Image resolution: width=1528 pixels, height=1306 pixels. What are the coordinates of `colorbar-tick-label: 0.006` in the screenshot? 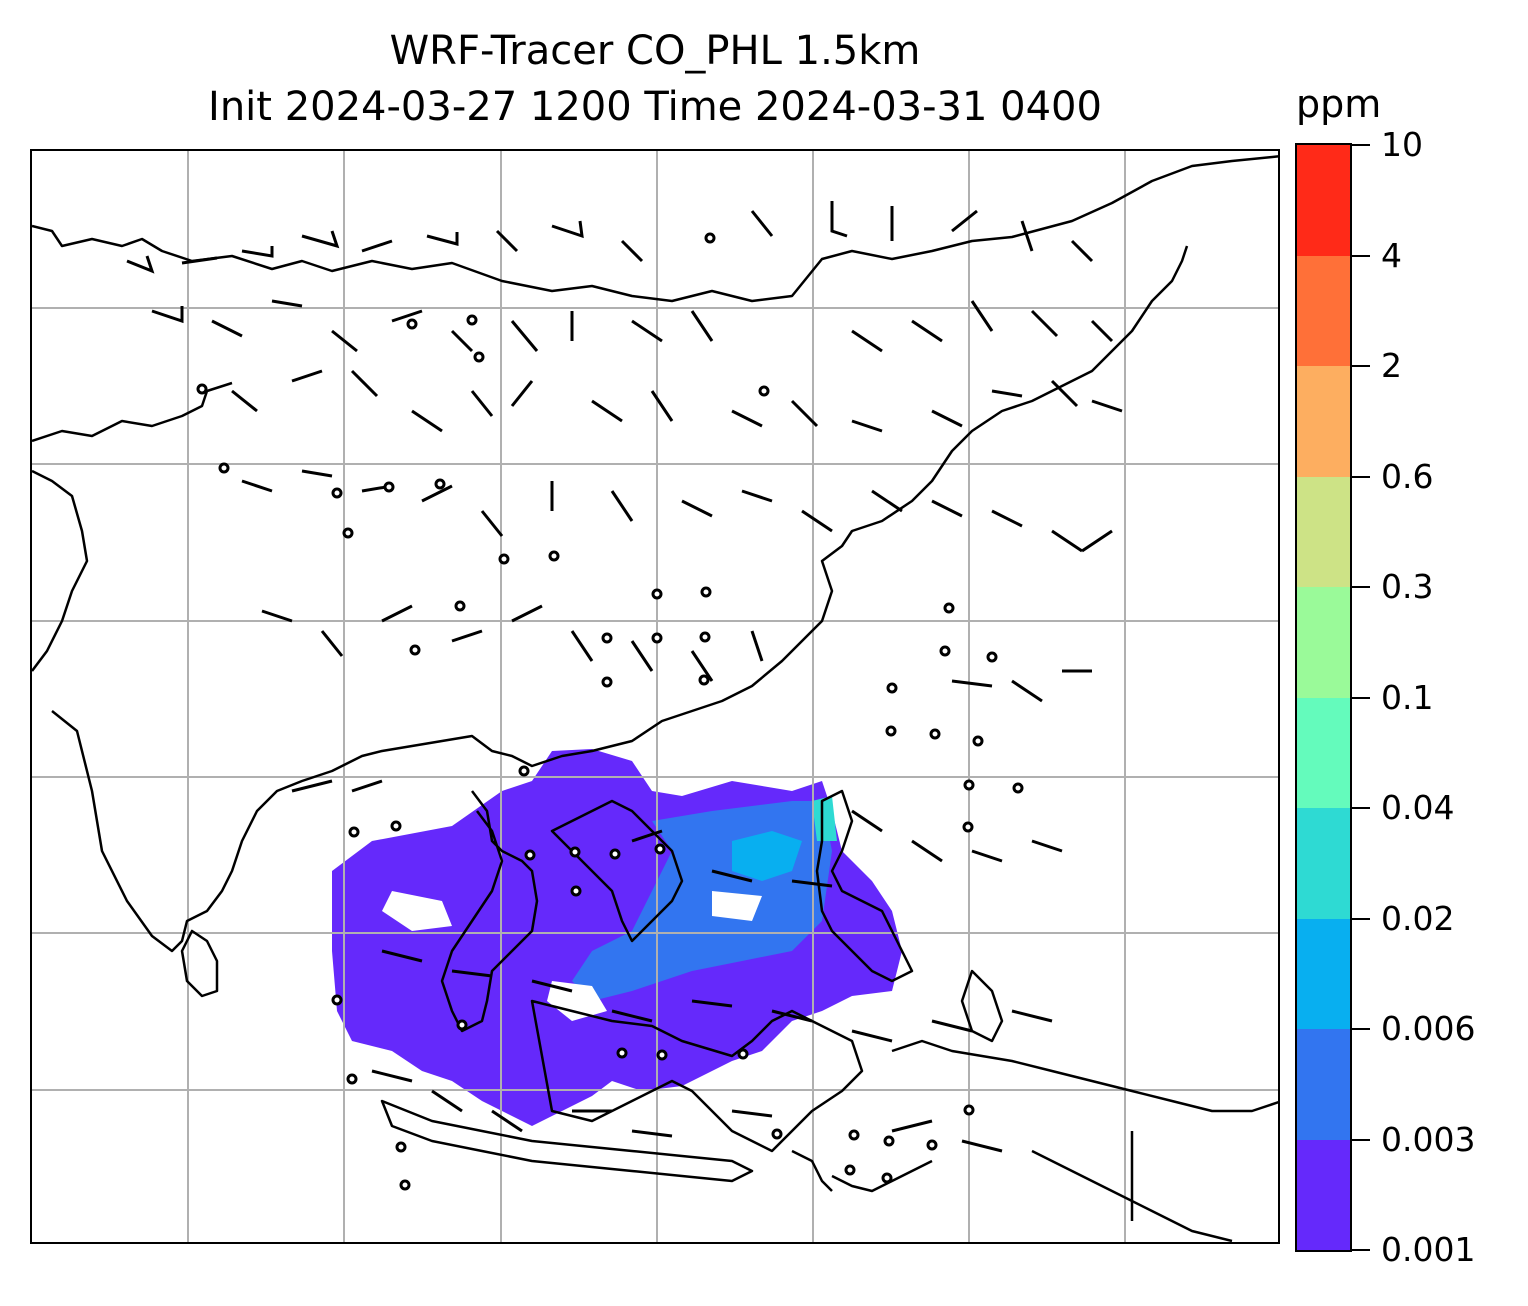 It's located at (1428, 1028).